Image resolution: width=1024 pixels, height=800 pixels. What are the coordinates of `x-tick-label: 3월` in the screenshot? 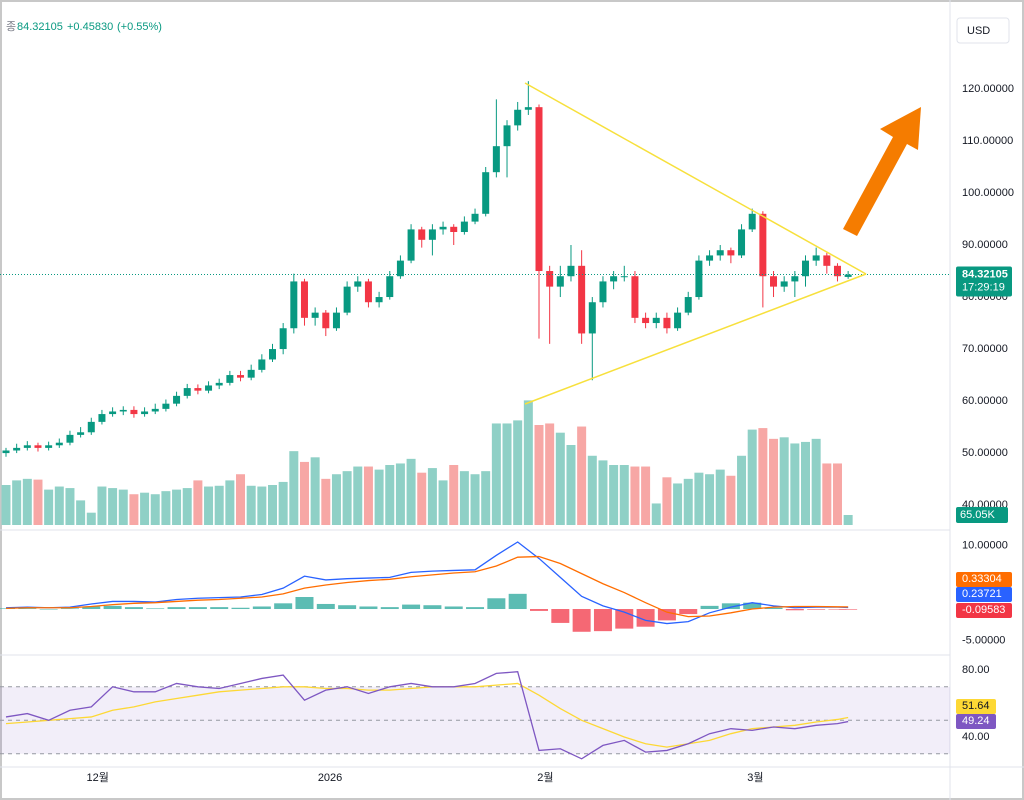 It's located at (755, 777).